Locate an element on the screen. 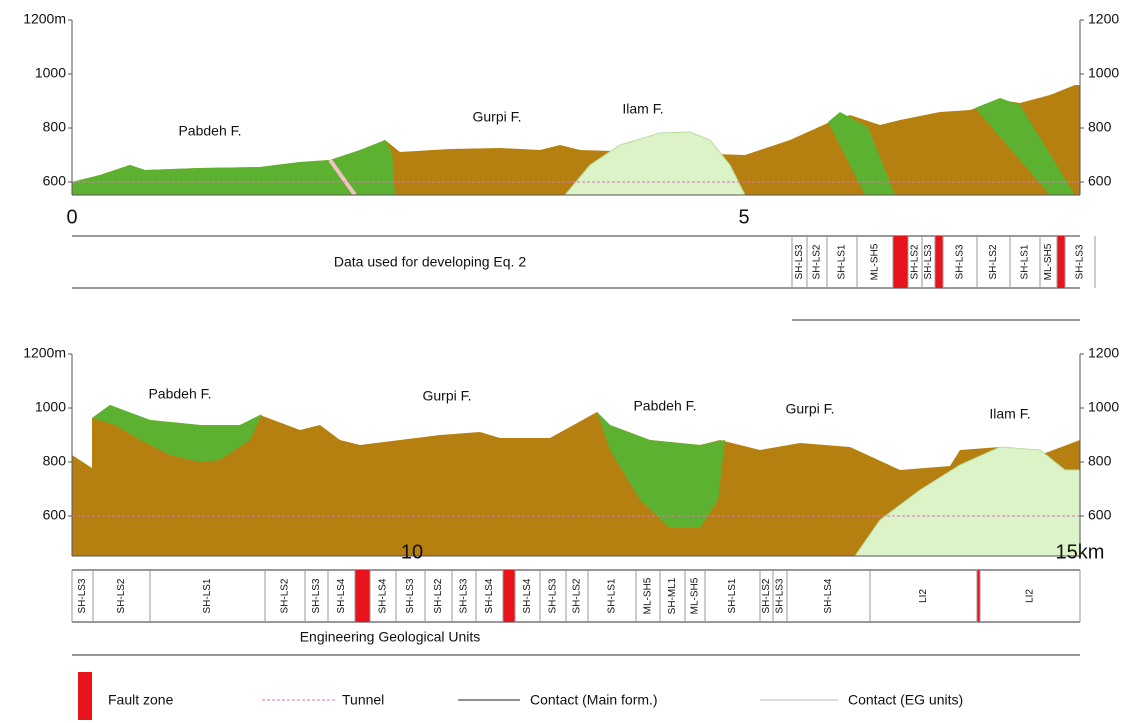  x-tick-label: 0 is located at coordinates (71, 217).